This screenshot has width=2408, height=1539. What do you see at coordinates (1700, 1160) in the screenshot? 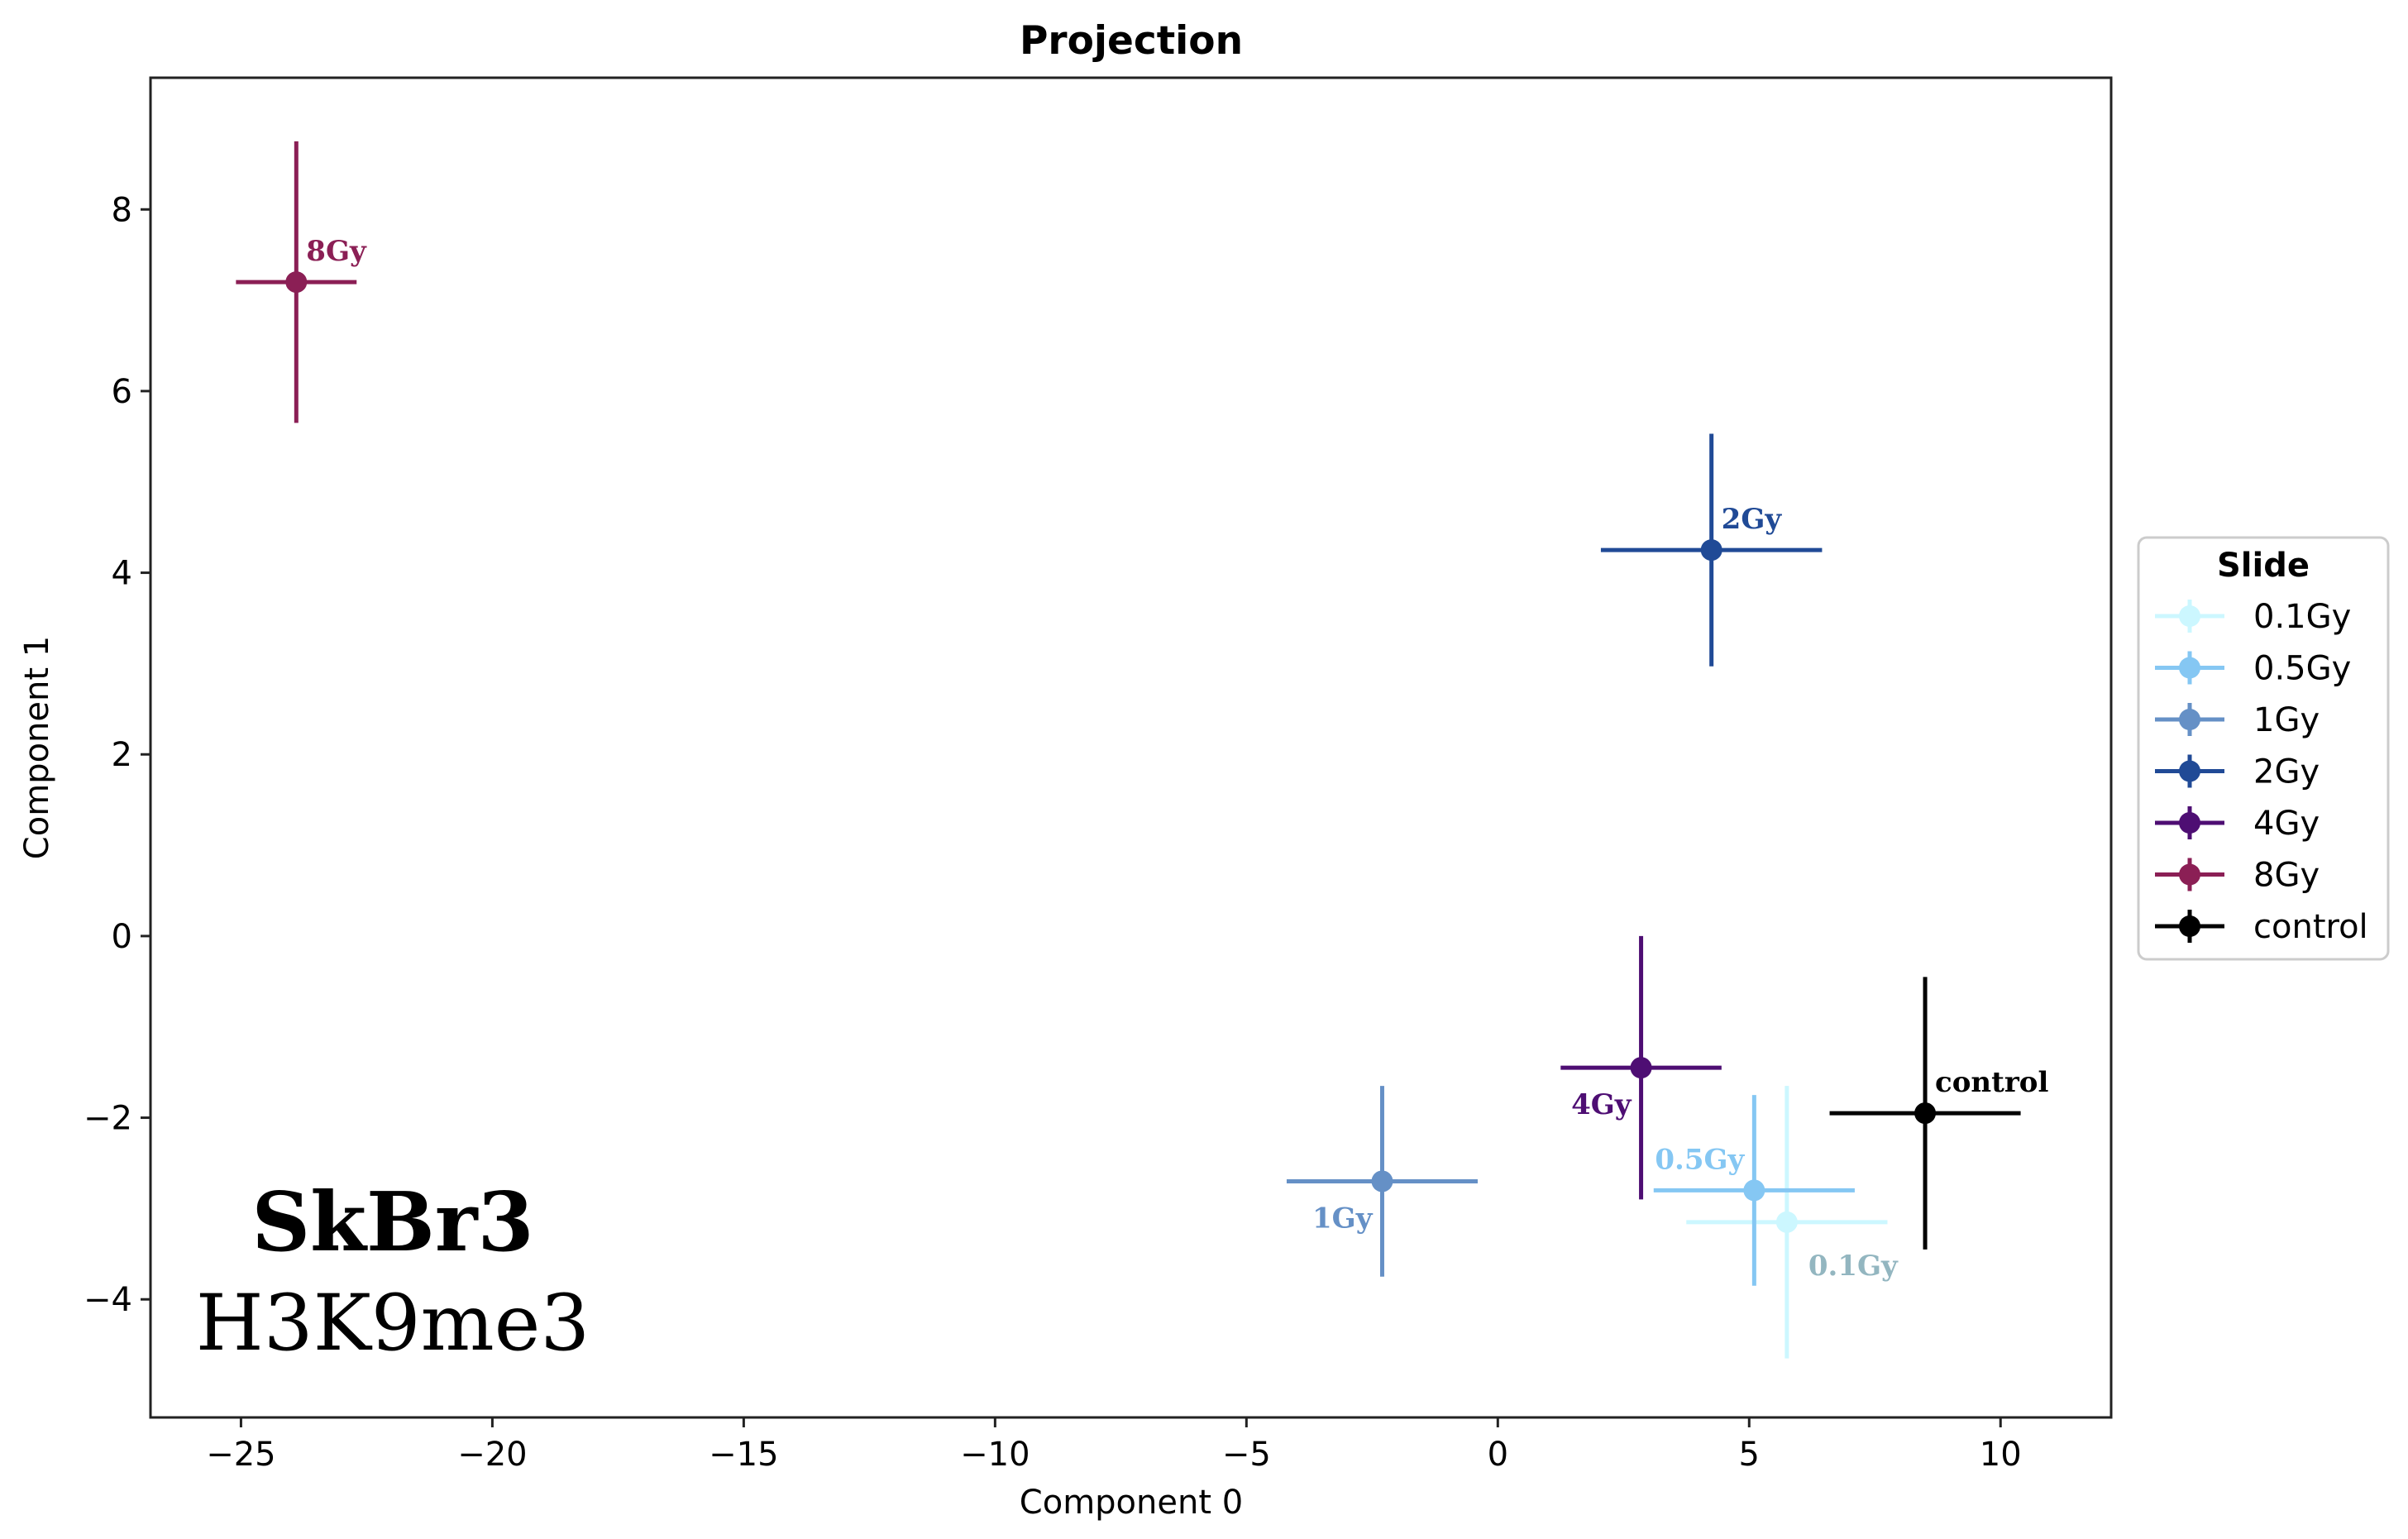
I see `data-point-label: 0.5Gy` at bounding box center [1700, 1160].